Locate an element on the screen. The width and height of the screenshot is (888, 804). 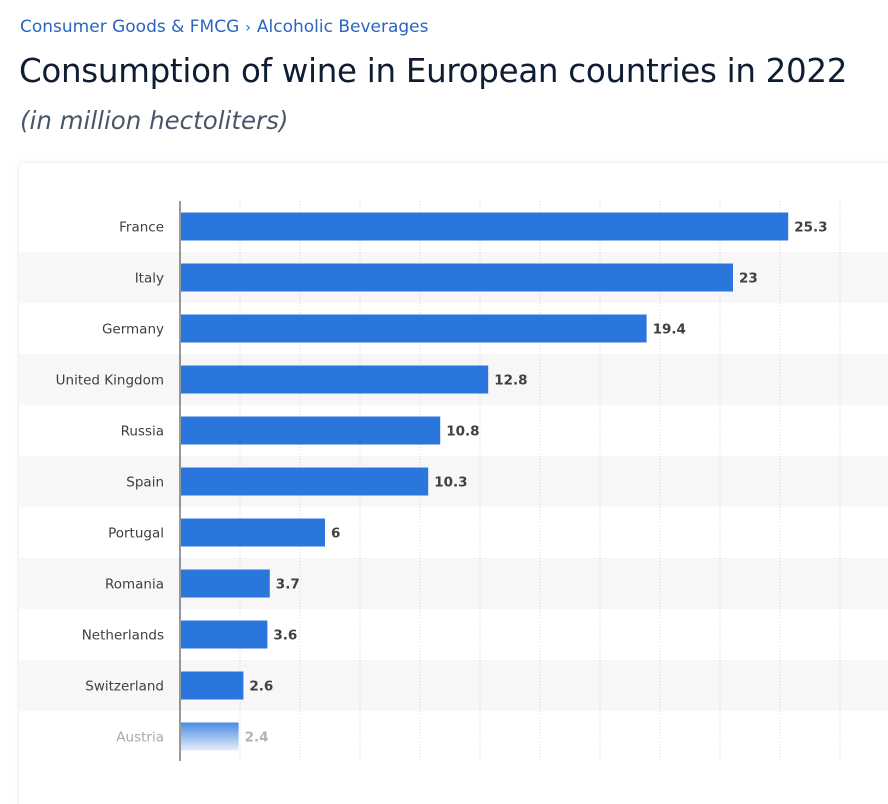
value-label: 19.4 is located at coordinates (669, 330).